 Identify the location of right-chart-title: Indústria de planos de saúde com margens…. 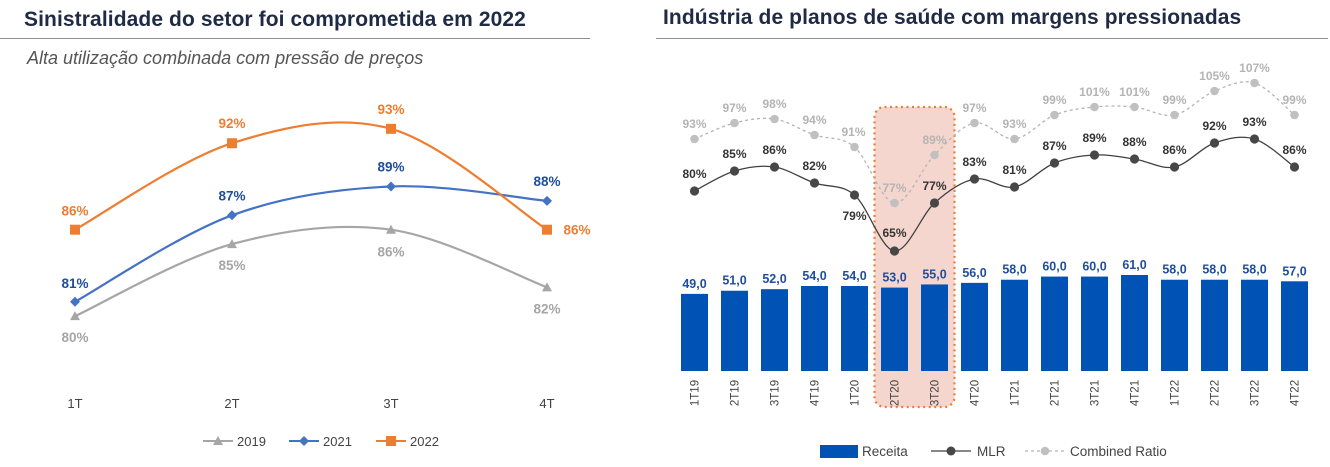
(952, 17).